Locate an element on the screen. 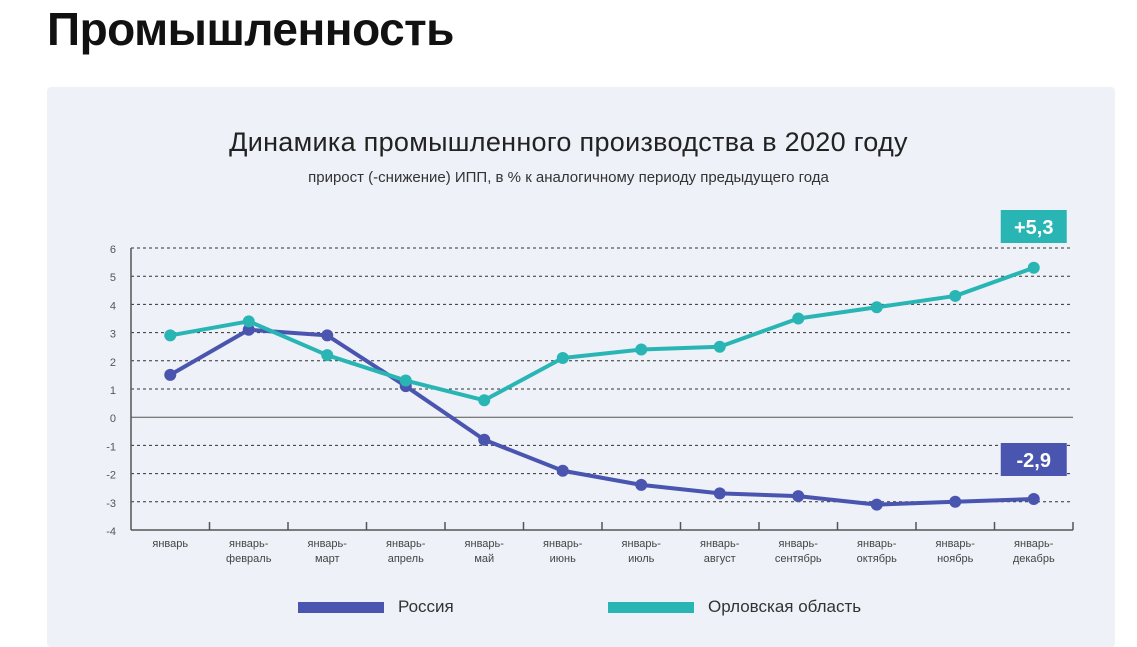  y-tick-label: -2 is located at coordinates (111, 476).